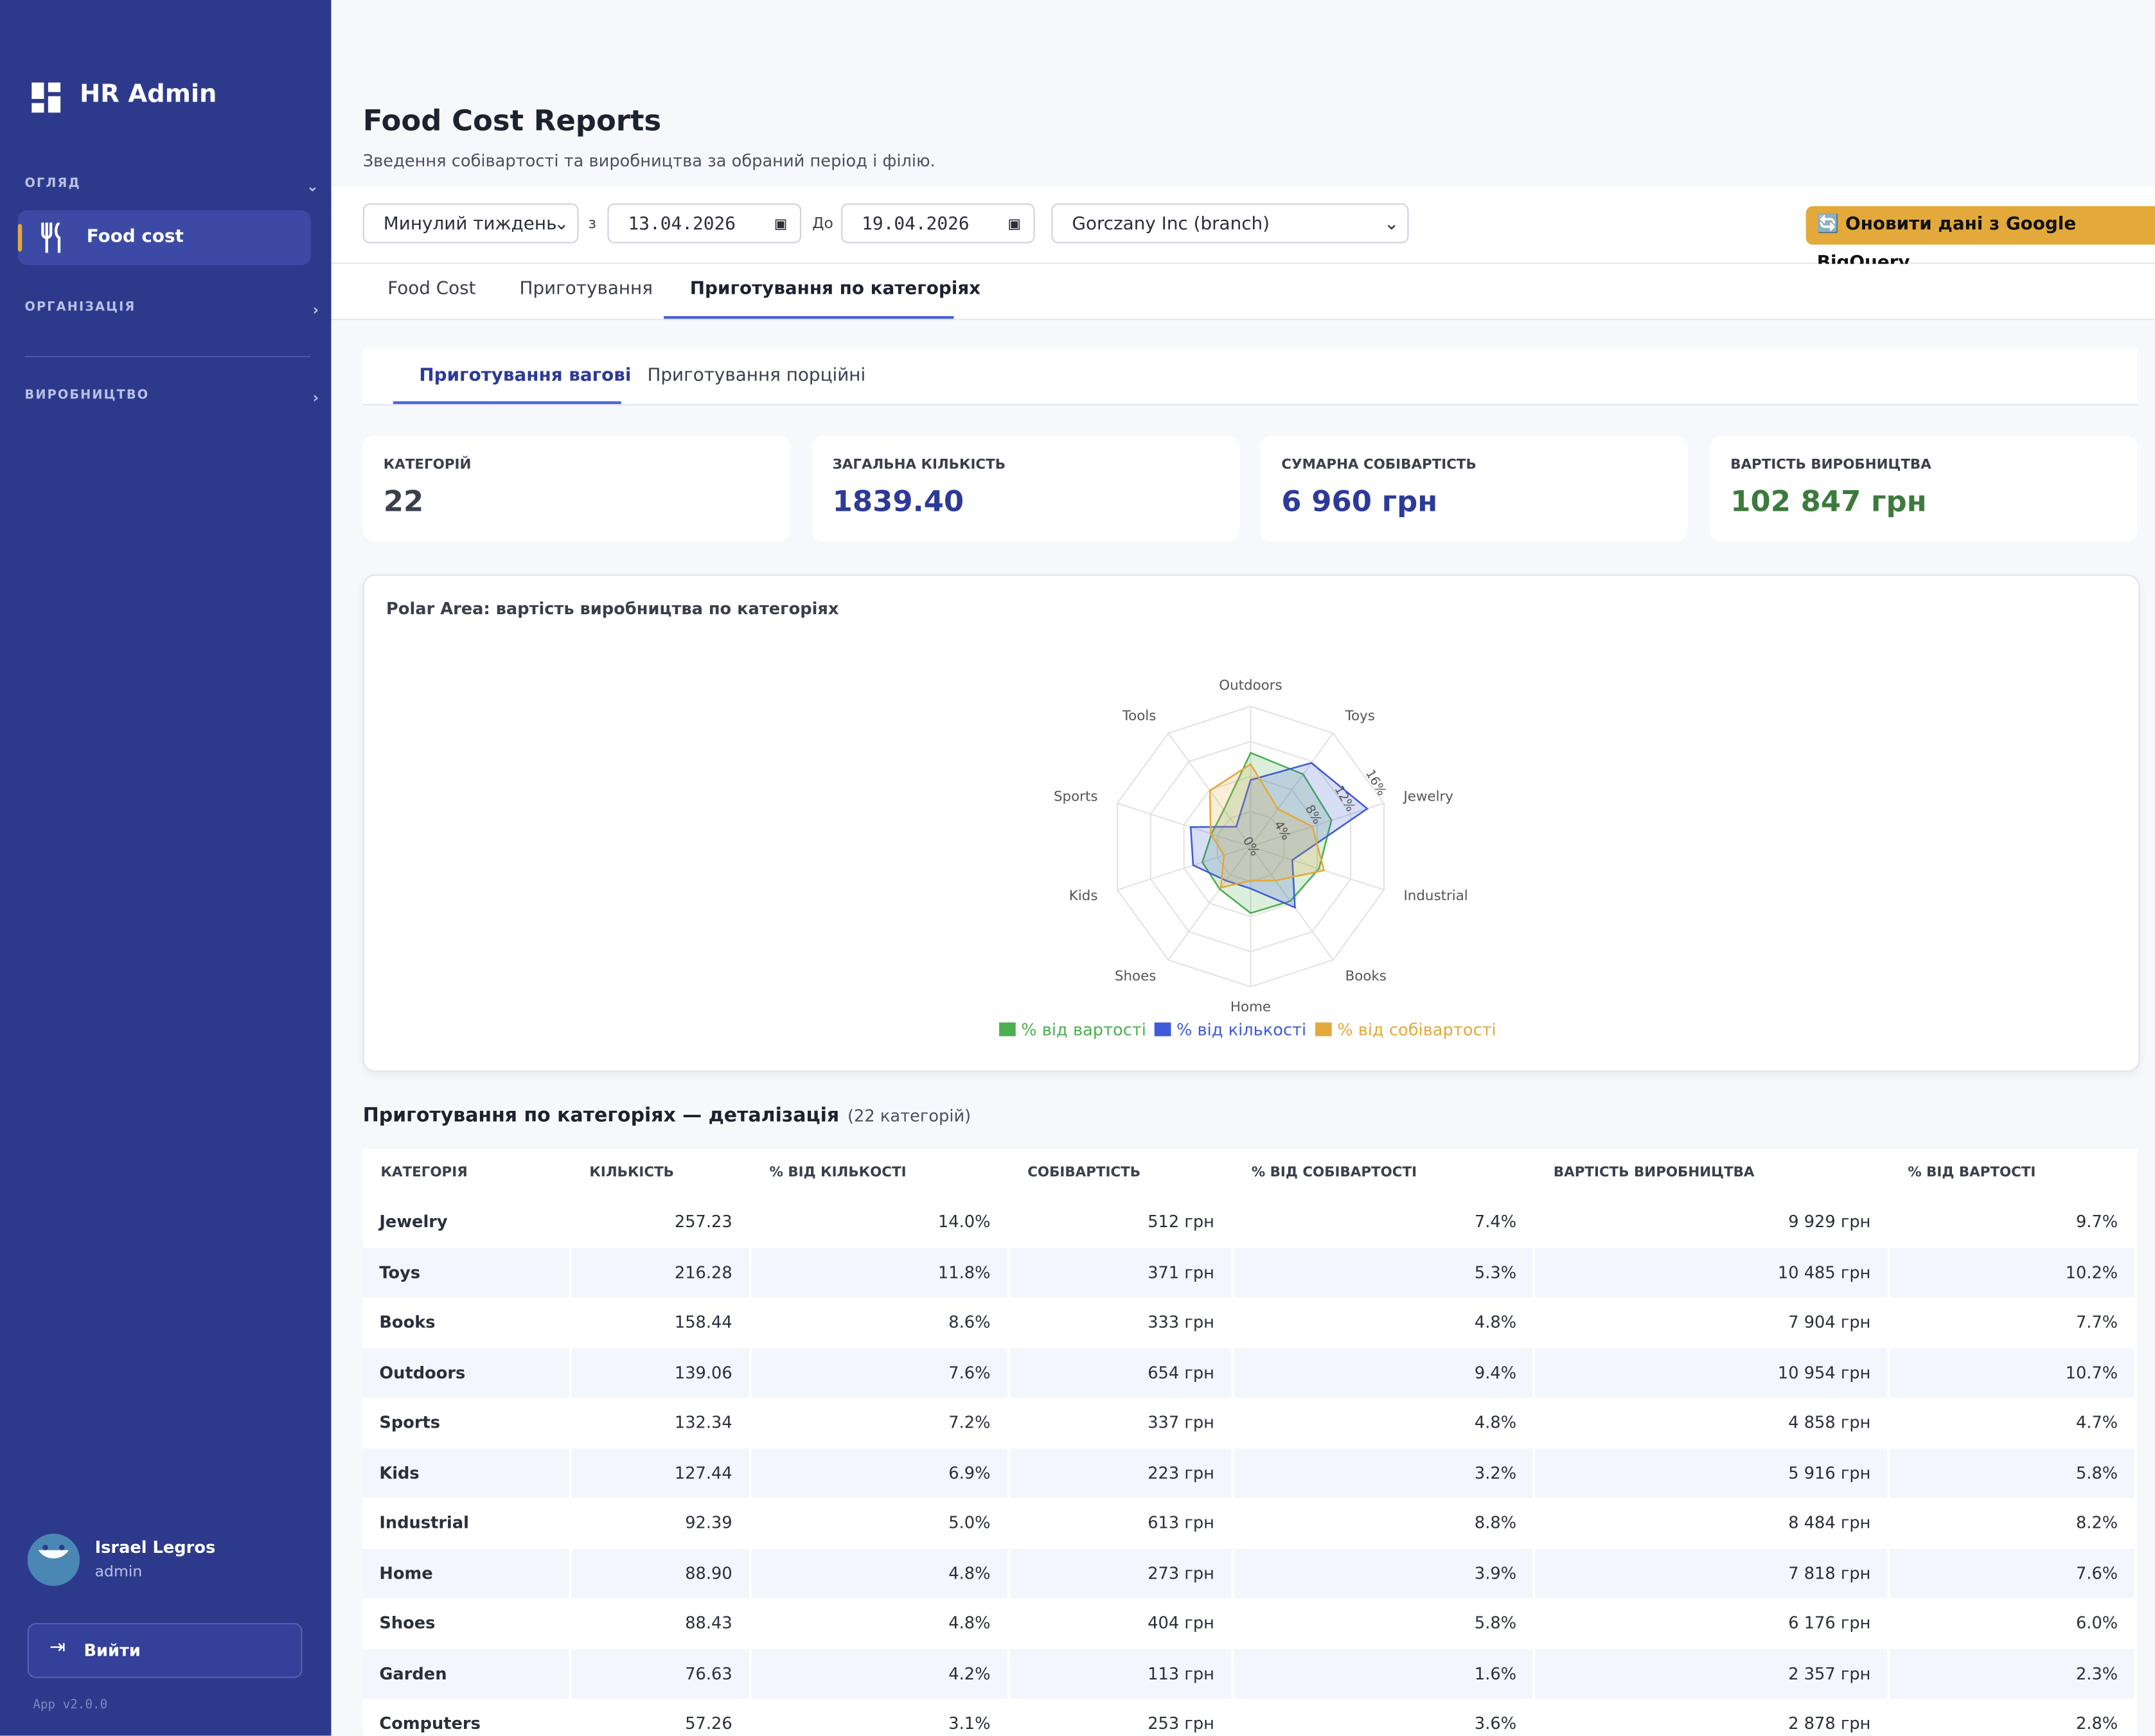 The height and width of the screenshot is (1736, 2155). I want to click on subtabs: Приготування вагові Приготування порційні, so click(1250, 377).